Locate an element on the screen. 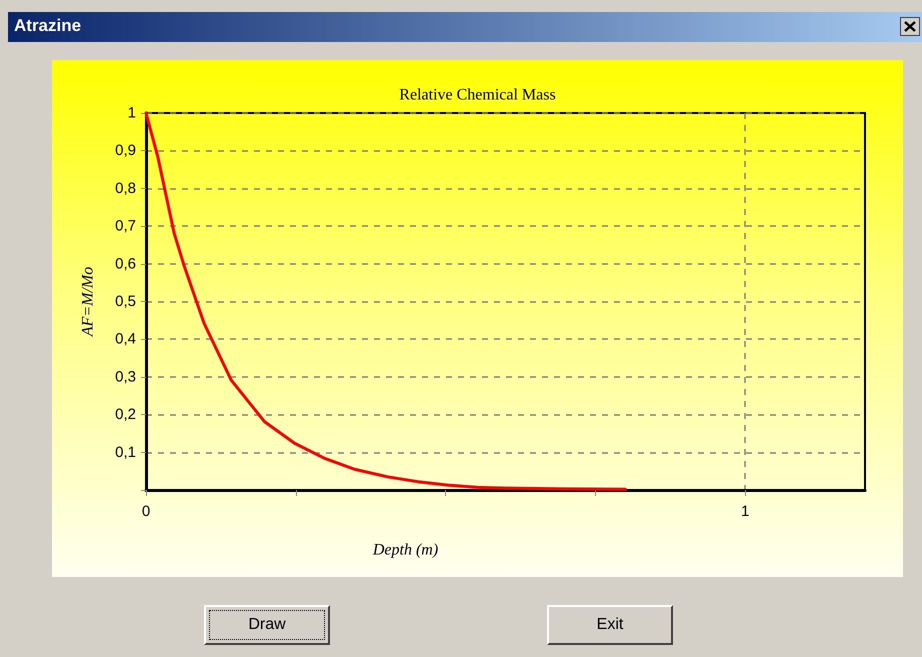 The image size is (922, 657). y-tick-label: 0,2 is located at coordinates (125, 415).